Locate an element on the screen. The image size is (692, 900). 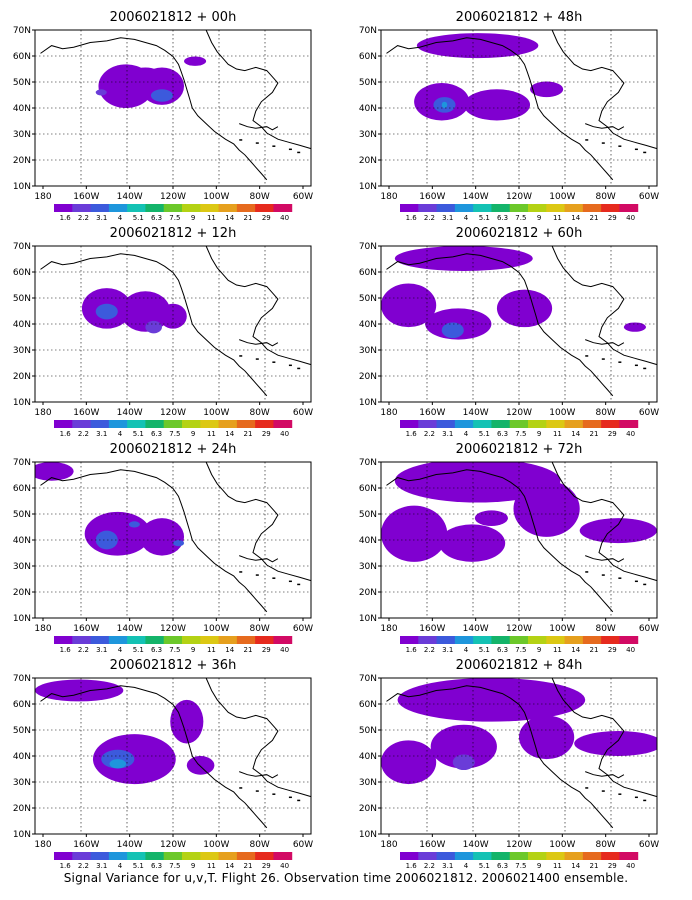
panel-title: 2006021812 + 00h is located at coordinates (173, 17).